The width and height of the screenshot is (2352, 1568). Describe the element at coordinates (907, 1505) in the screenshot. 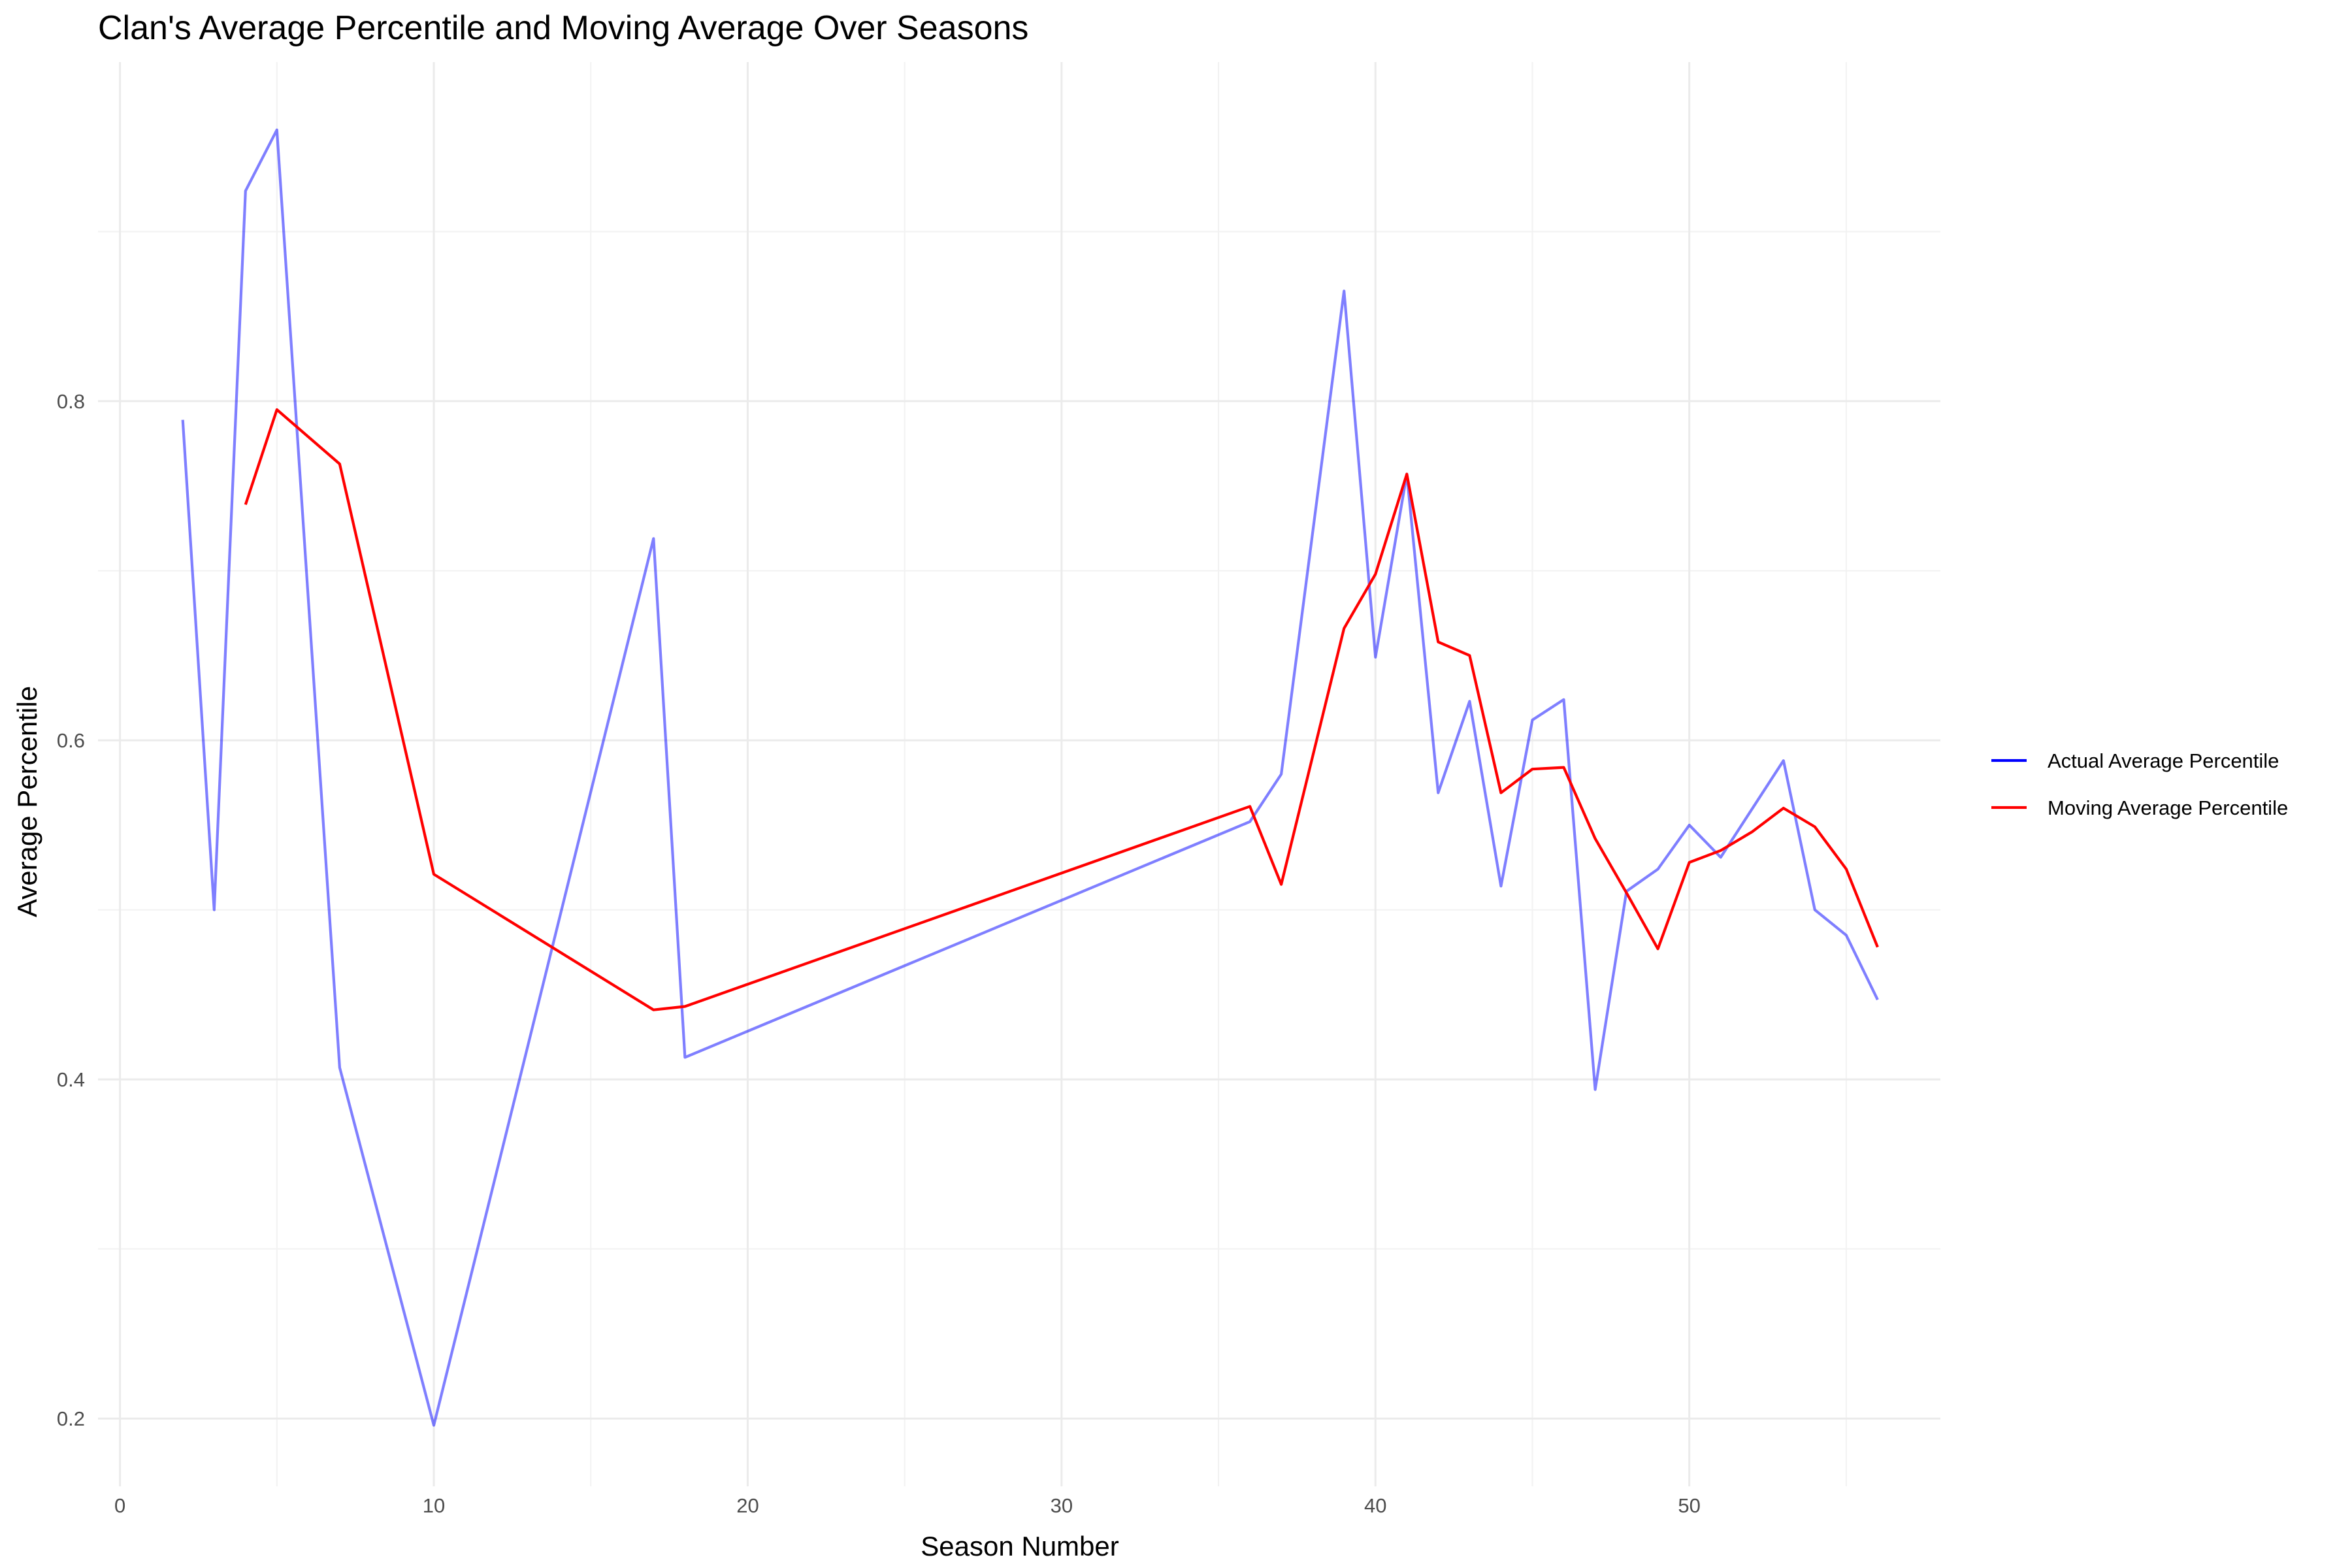

I see `x-axis-ticks: 0 10 20 30 40 50` at that location.